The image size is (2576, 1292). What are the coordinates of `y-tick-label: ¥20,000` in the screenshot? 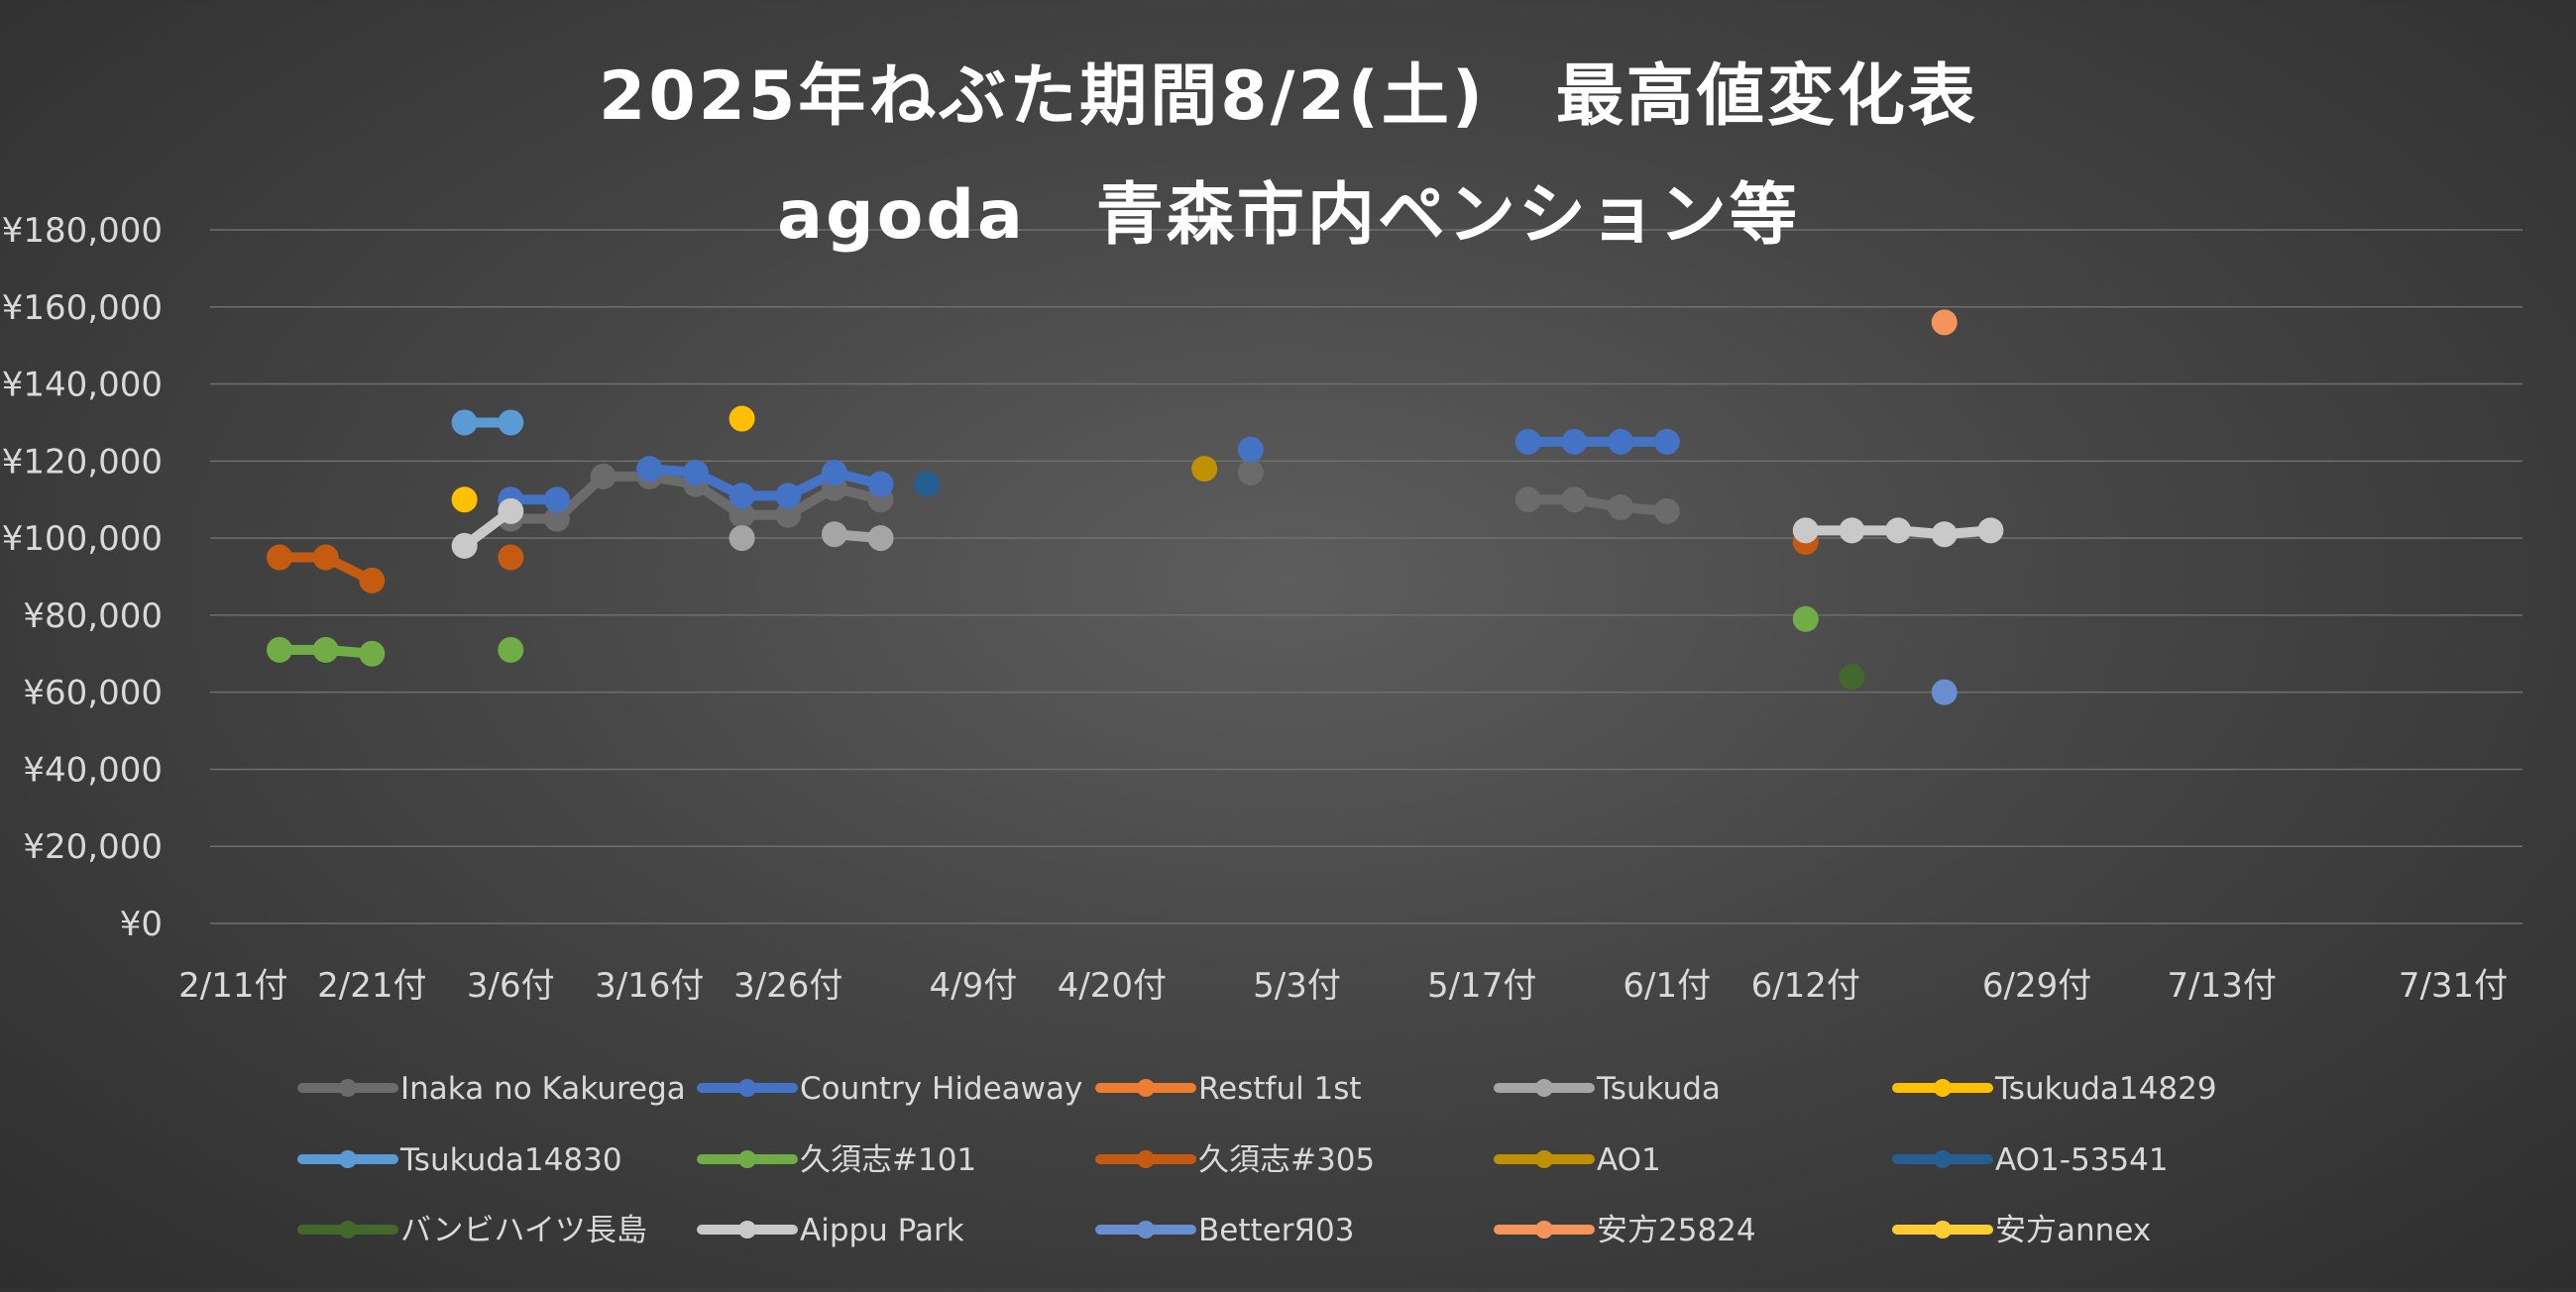 It's located at (93, 847).